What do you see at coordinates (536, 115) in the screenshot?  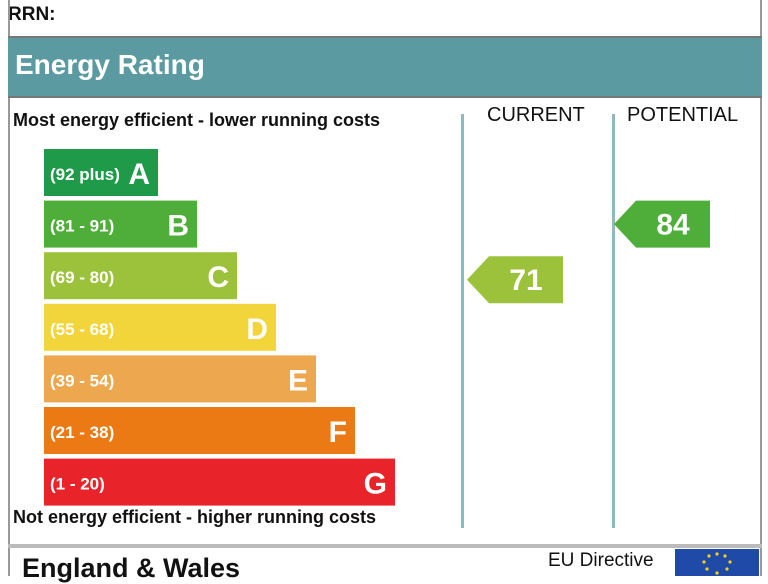 I see `column-header-current: CURRENT` at bounding box center [536, 115].